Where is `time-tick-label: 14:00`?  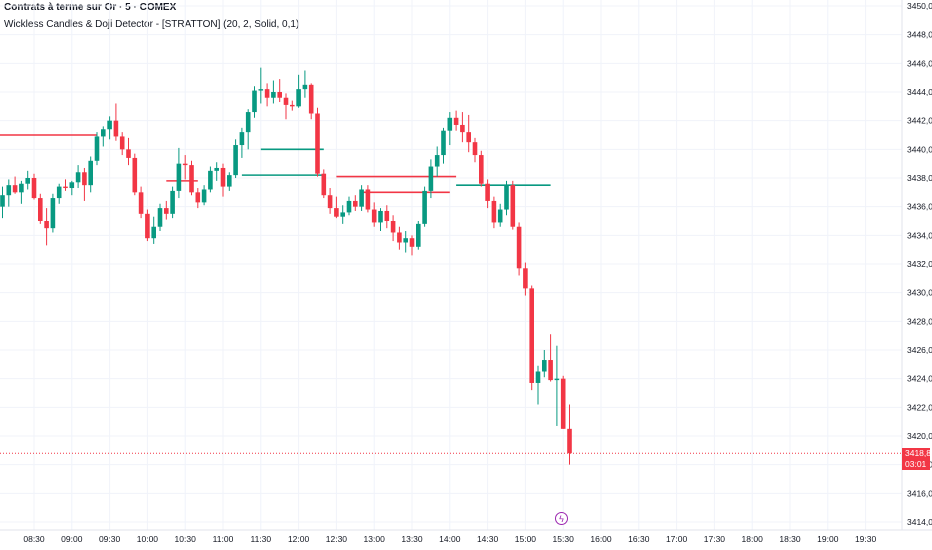 time-tick-label: 14:00 is located at coordinates (450, 539).